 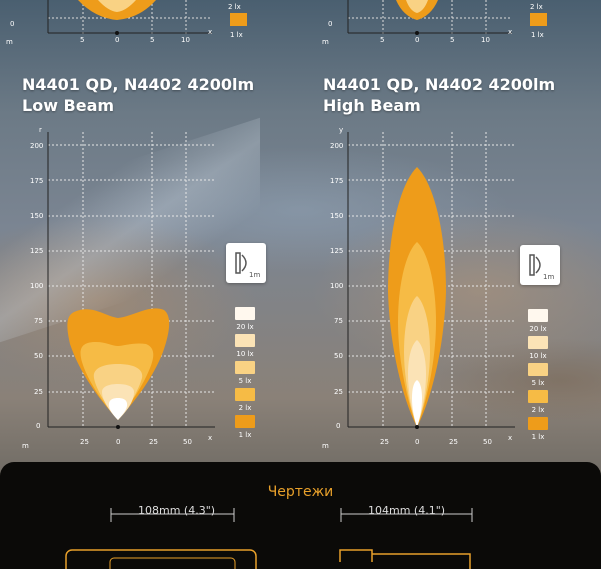 I want to click on low-beam-legend-label: 20 lx, so click(x=245, y=327).